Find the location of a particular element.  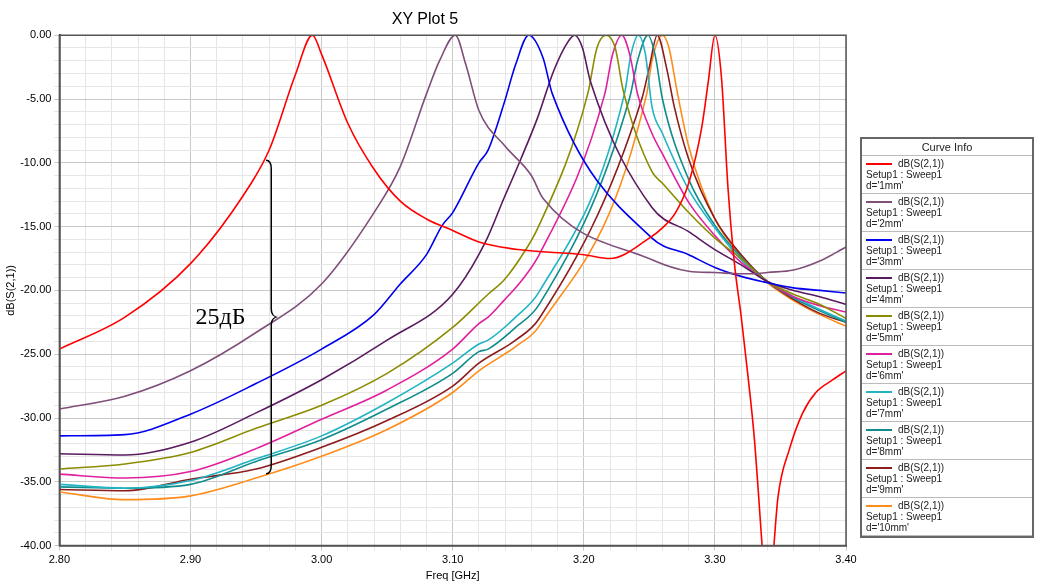

y-tick-label: -20.00 is located at coordinates (36, 289).